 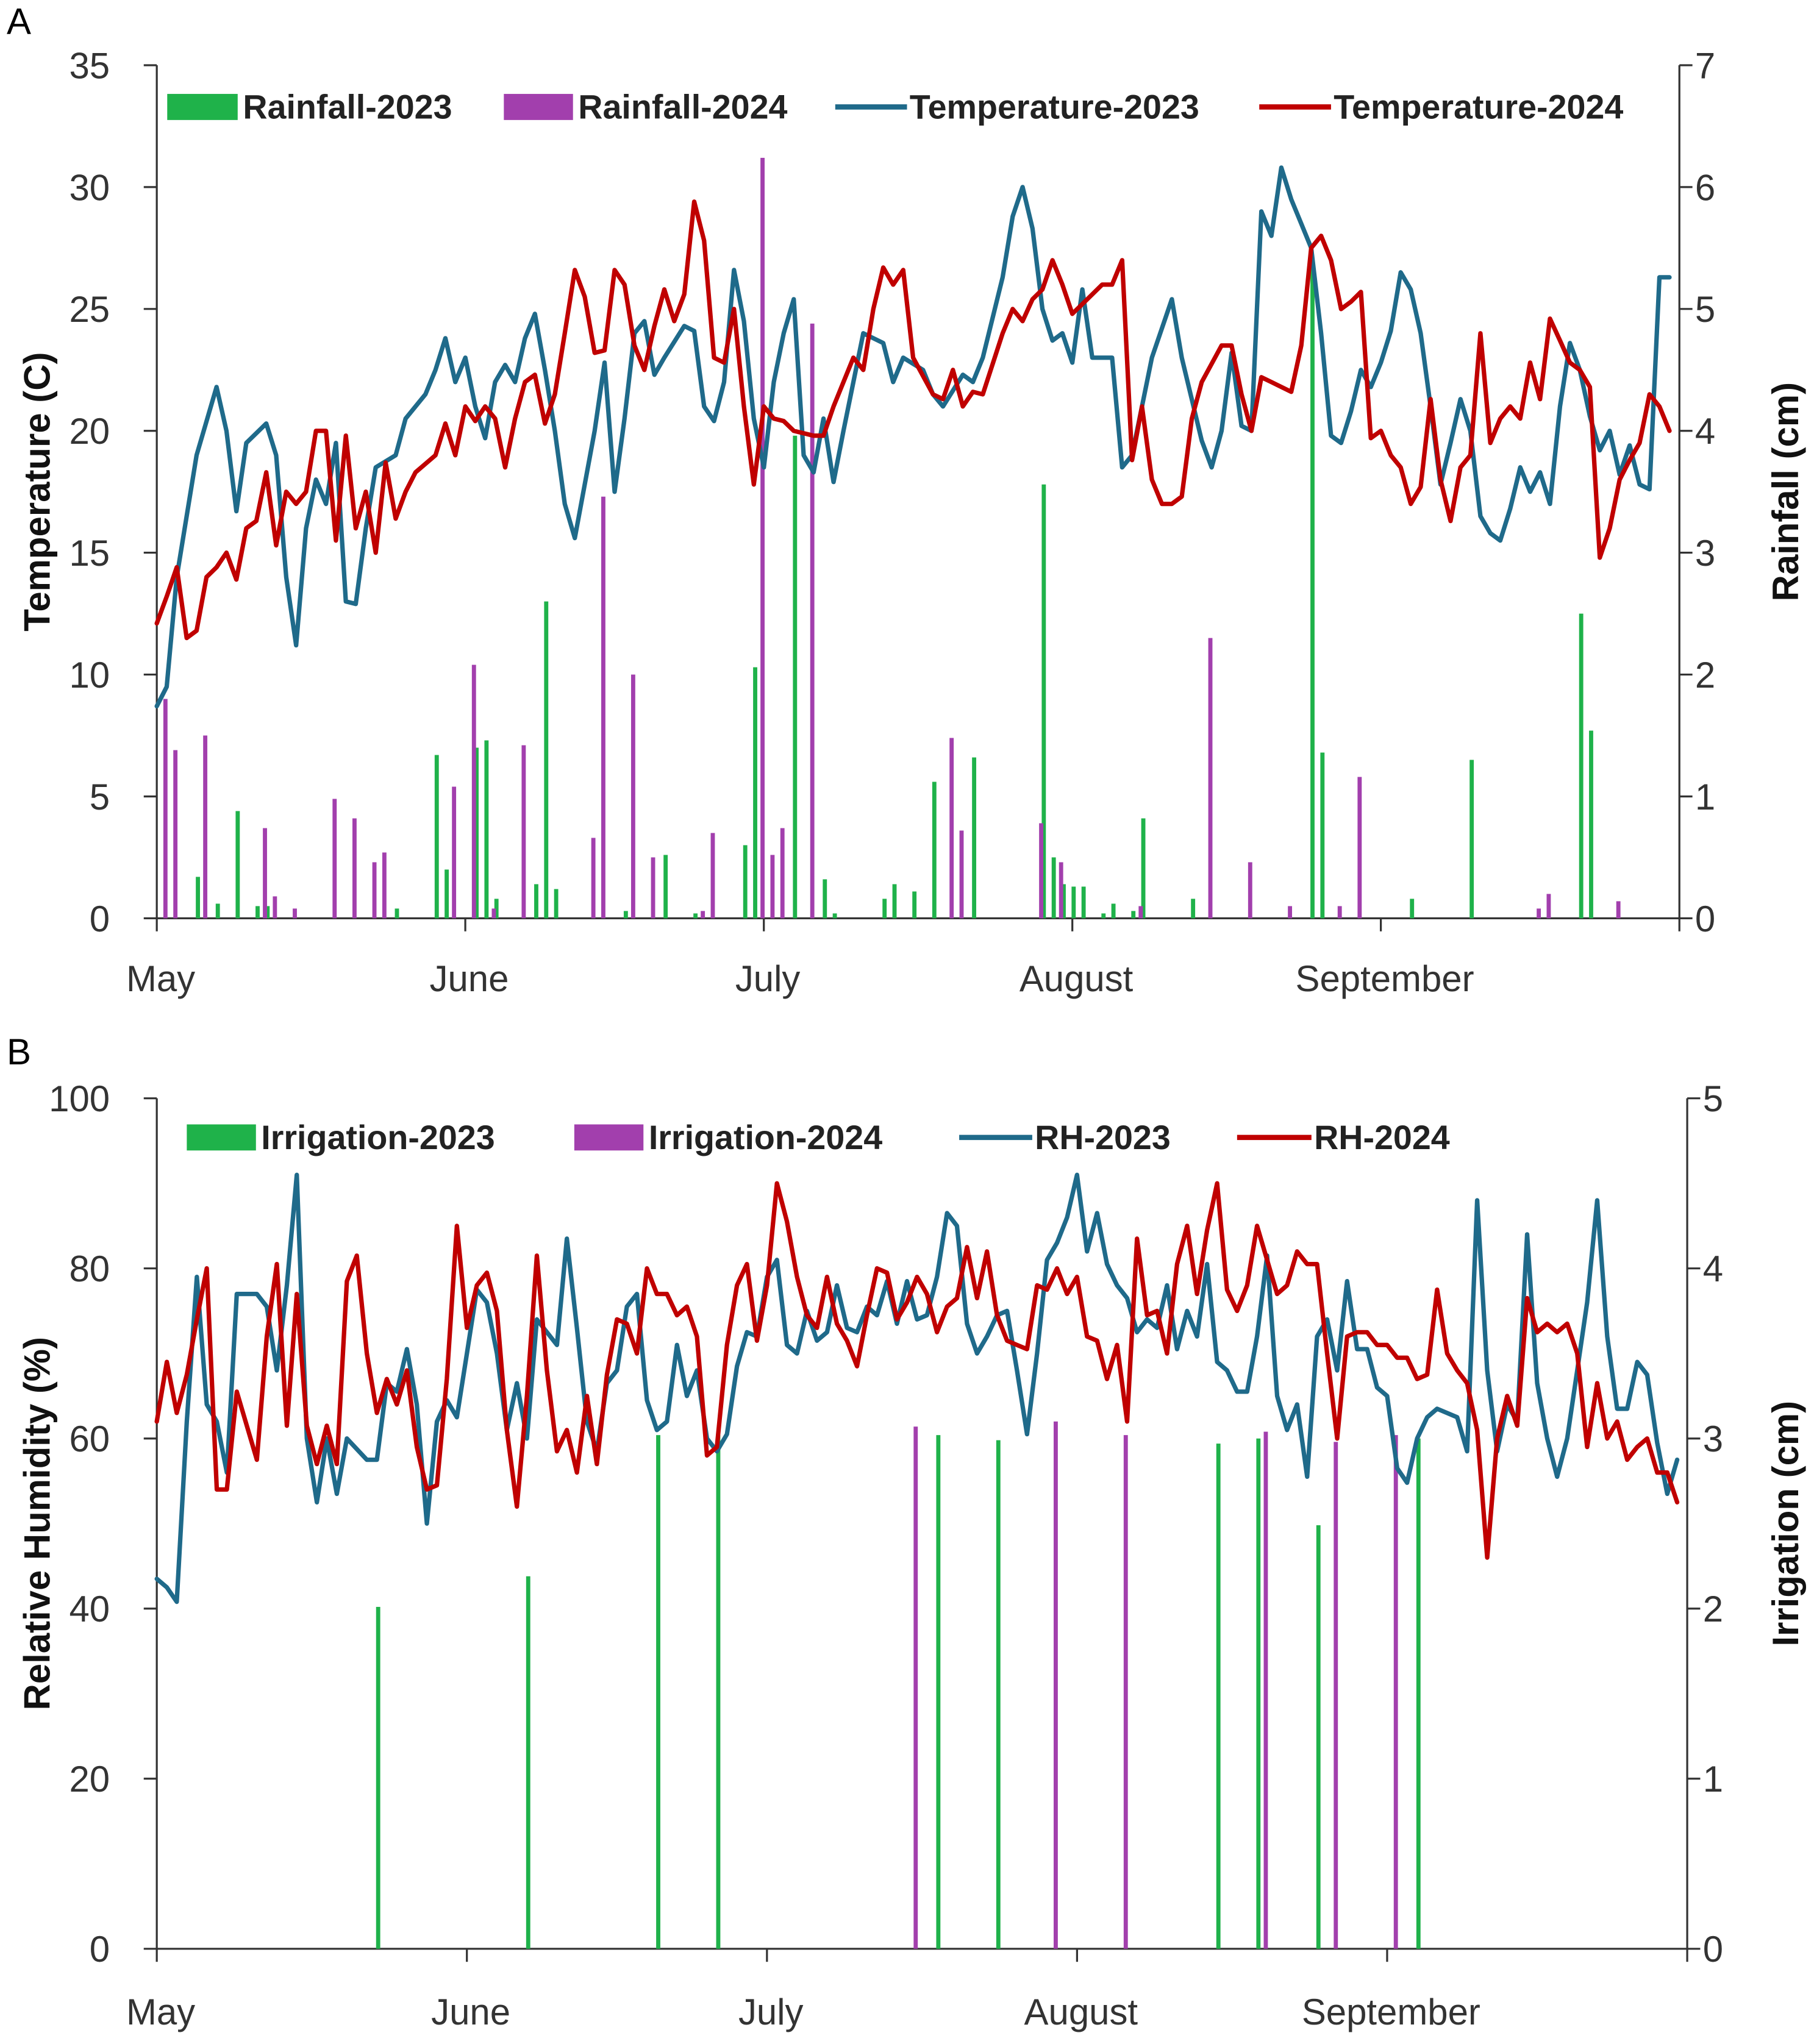 What do you see at coordinates (682, 107) in the screenshot?
I see `legend-label: Rainfall-2024` at bounding box center [682, 107].